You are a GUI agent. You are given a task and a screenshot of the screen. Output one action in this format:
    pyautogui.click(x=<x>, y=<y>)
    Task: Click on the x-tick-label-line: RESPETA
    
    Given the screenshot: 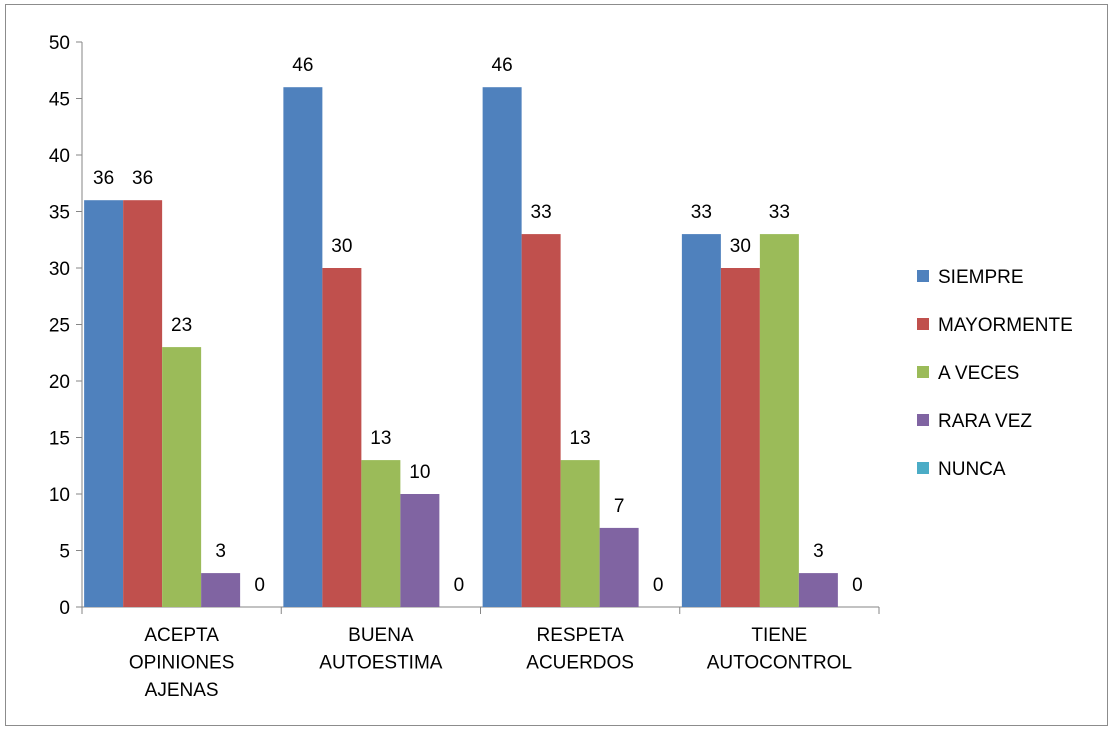 What is the action you would take?
    pyautogui.click(x=580, y=635)
    